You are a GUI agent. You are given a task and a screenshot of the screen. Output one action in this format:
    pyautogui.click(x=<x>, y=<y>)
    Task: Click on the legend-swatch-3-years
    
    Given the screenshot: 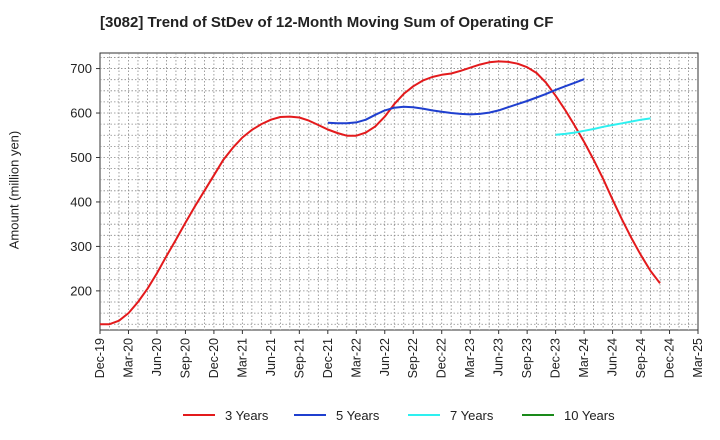 What is the action you would take?
    pyautogui.click(x=199, y=415)
    